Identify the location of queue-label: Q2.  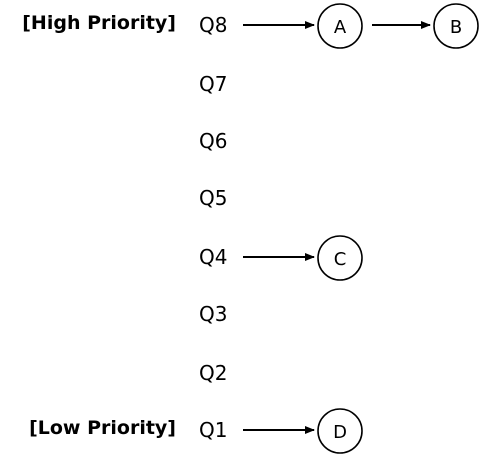
(213, 373).